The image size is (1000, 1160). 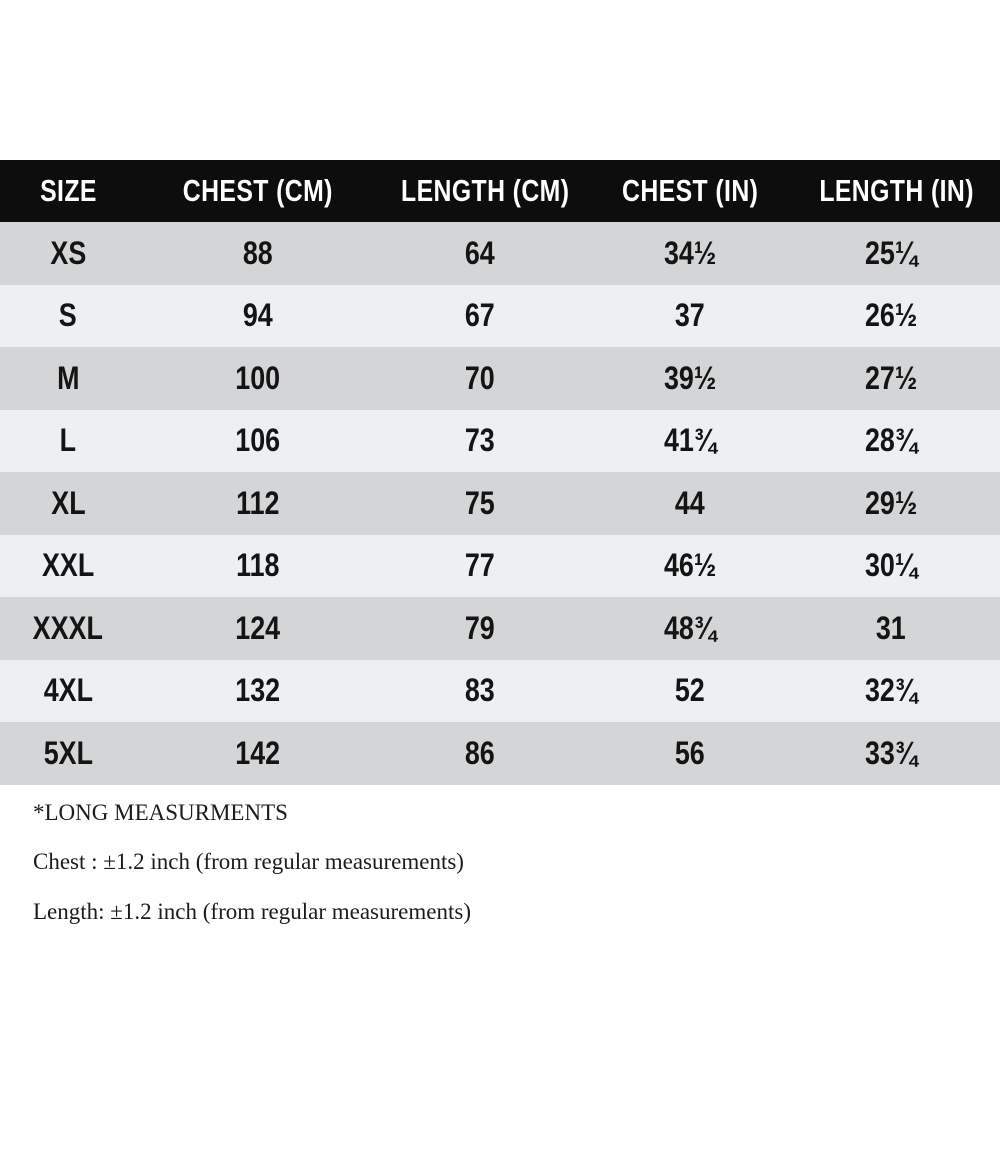 I want to click on cell-text: 100, so click(x=258, y=377).